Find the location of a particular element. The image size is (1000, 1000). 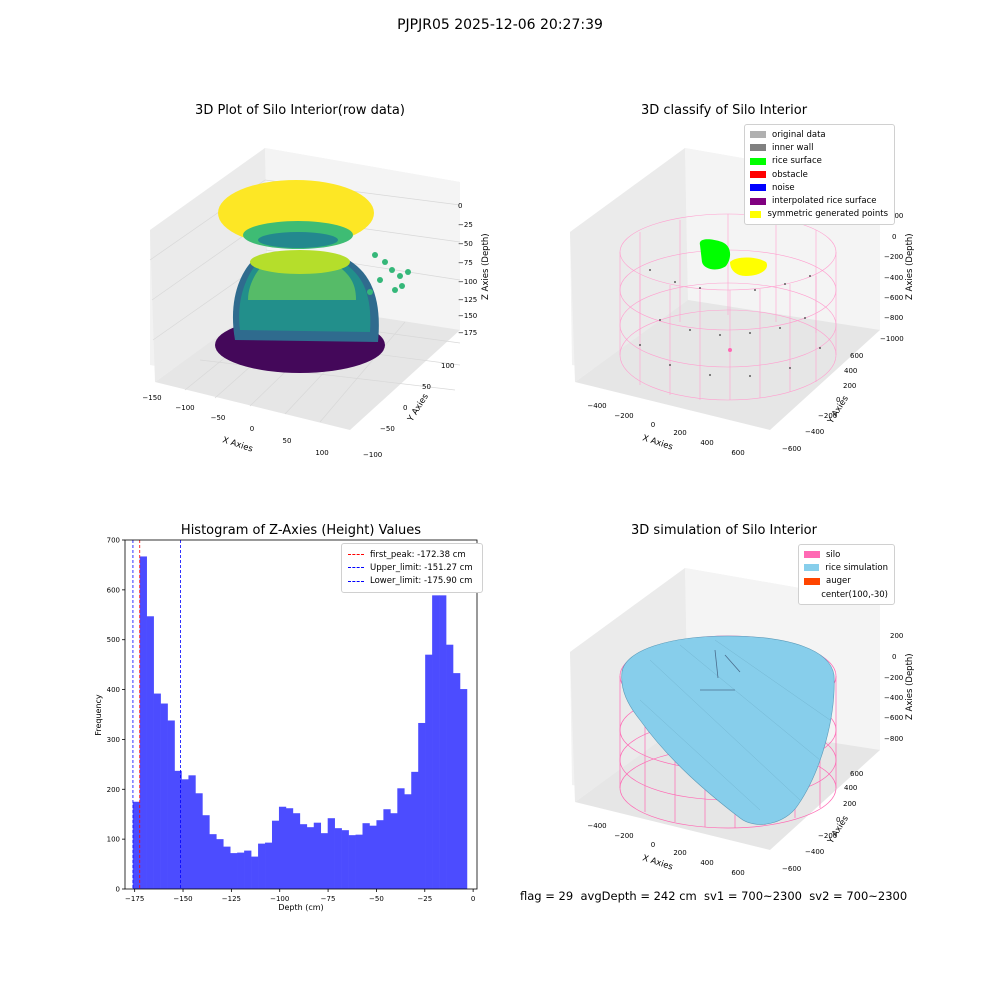

histogram-xtick-label: −25 is located at coordinates (424, 899).